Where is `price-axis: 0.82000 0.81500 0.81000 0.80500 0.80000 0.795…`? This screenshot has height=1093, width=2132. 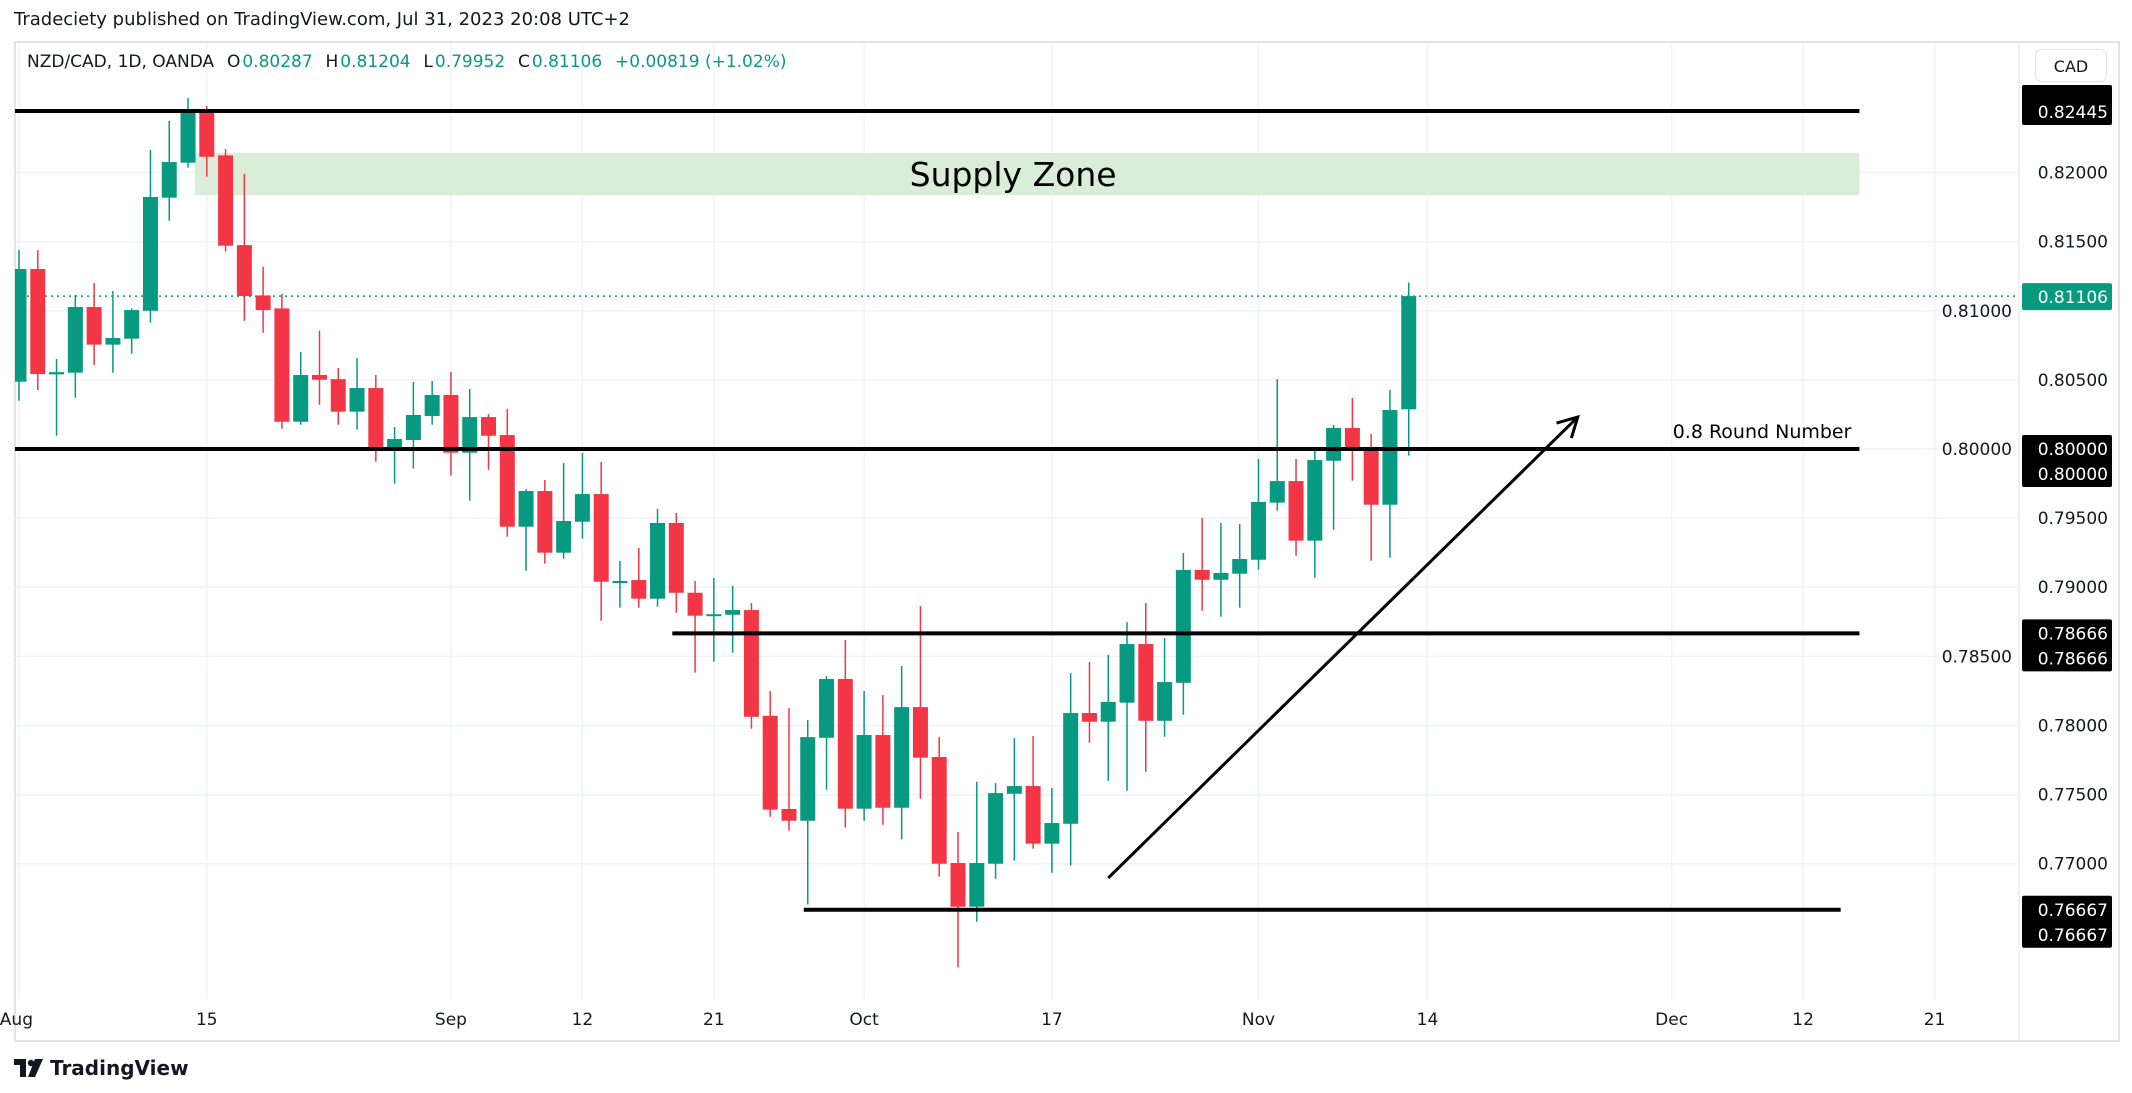 price-axis: 0.82000 0.81500 0.81000 0.80500 0.80000 0.795… is located at coordinates (2027, 516).